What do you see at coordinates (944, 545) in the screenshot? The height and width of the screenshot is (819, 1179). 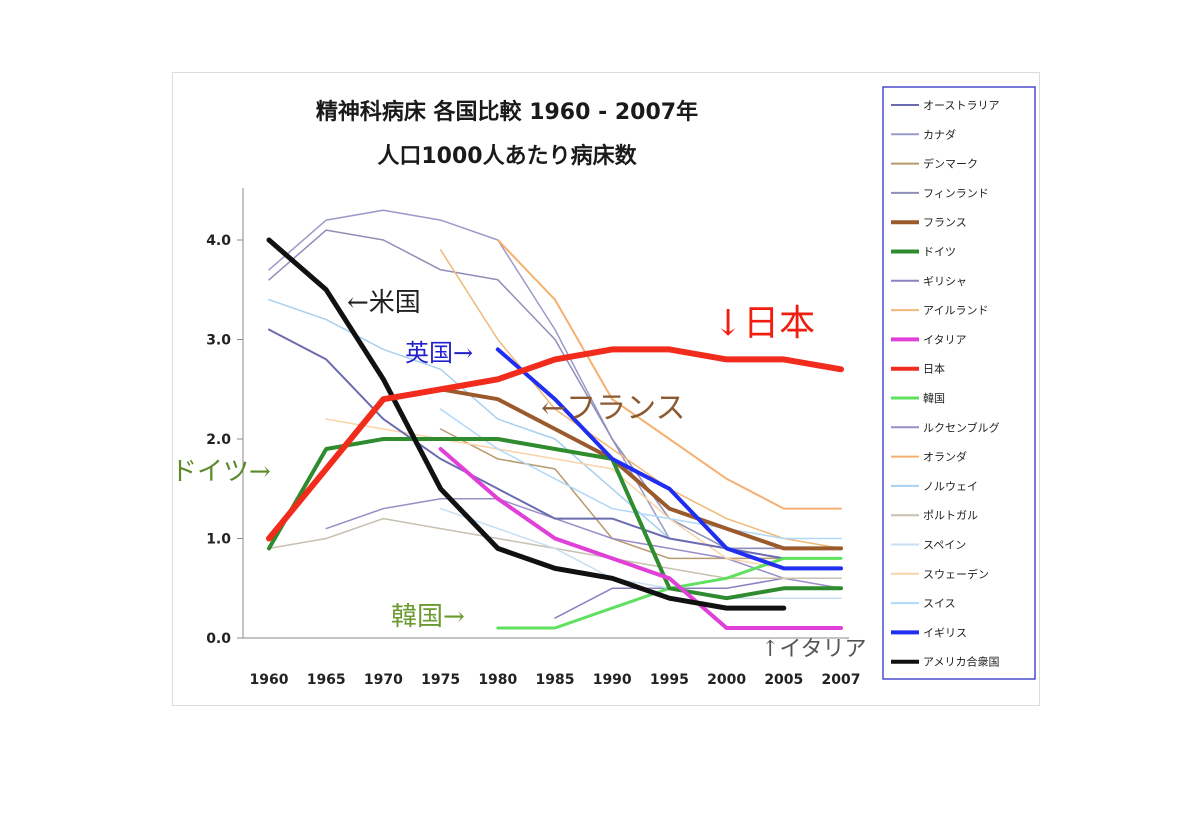 I see `legend-label: スペイン` at bounding box center [944, 545].